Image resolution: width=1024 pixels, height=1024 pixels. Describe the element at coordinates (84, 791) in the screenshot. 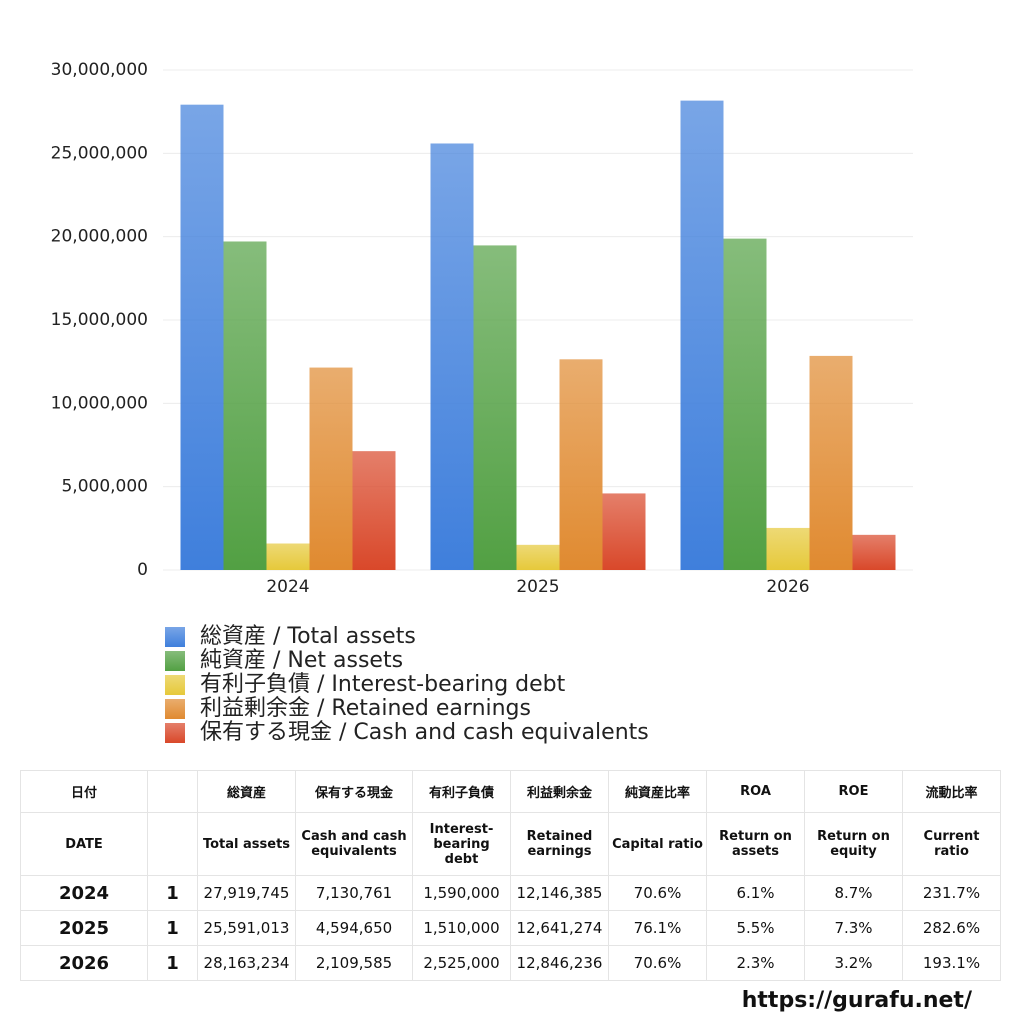

I see `table-cell: 日付` at that location.